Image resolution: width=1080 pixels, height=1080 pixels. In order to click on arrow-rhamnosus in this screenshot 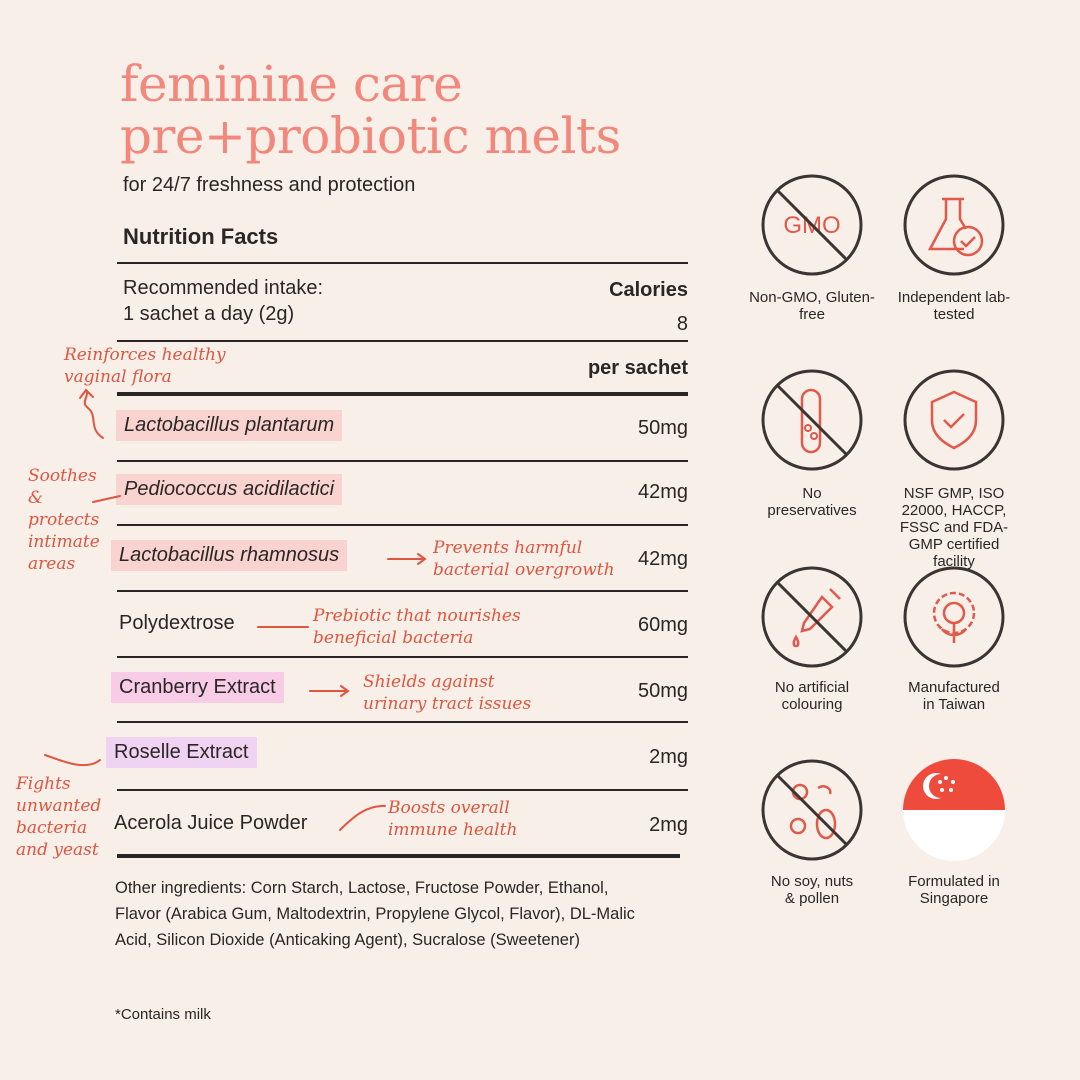, I will do `click(407, 559)`.